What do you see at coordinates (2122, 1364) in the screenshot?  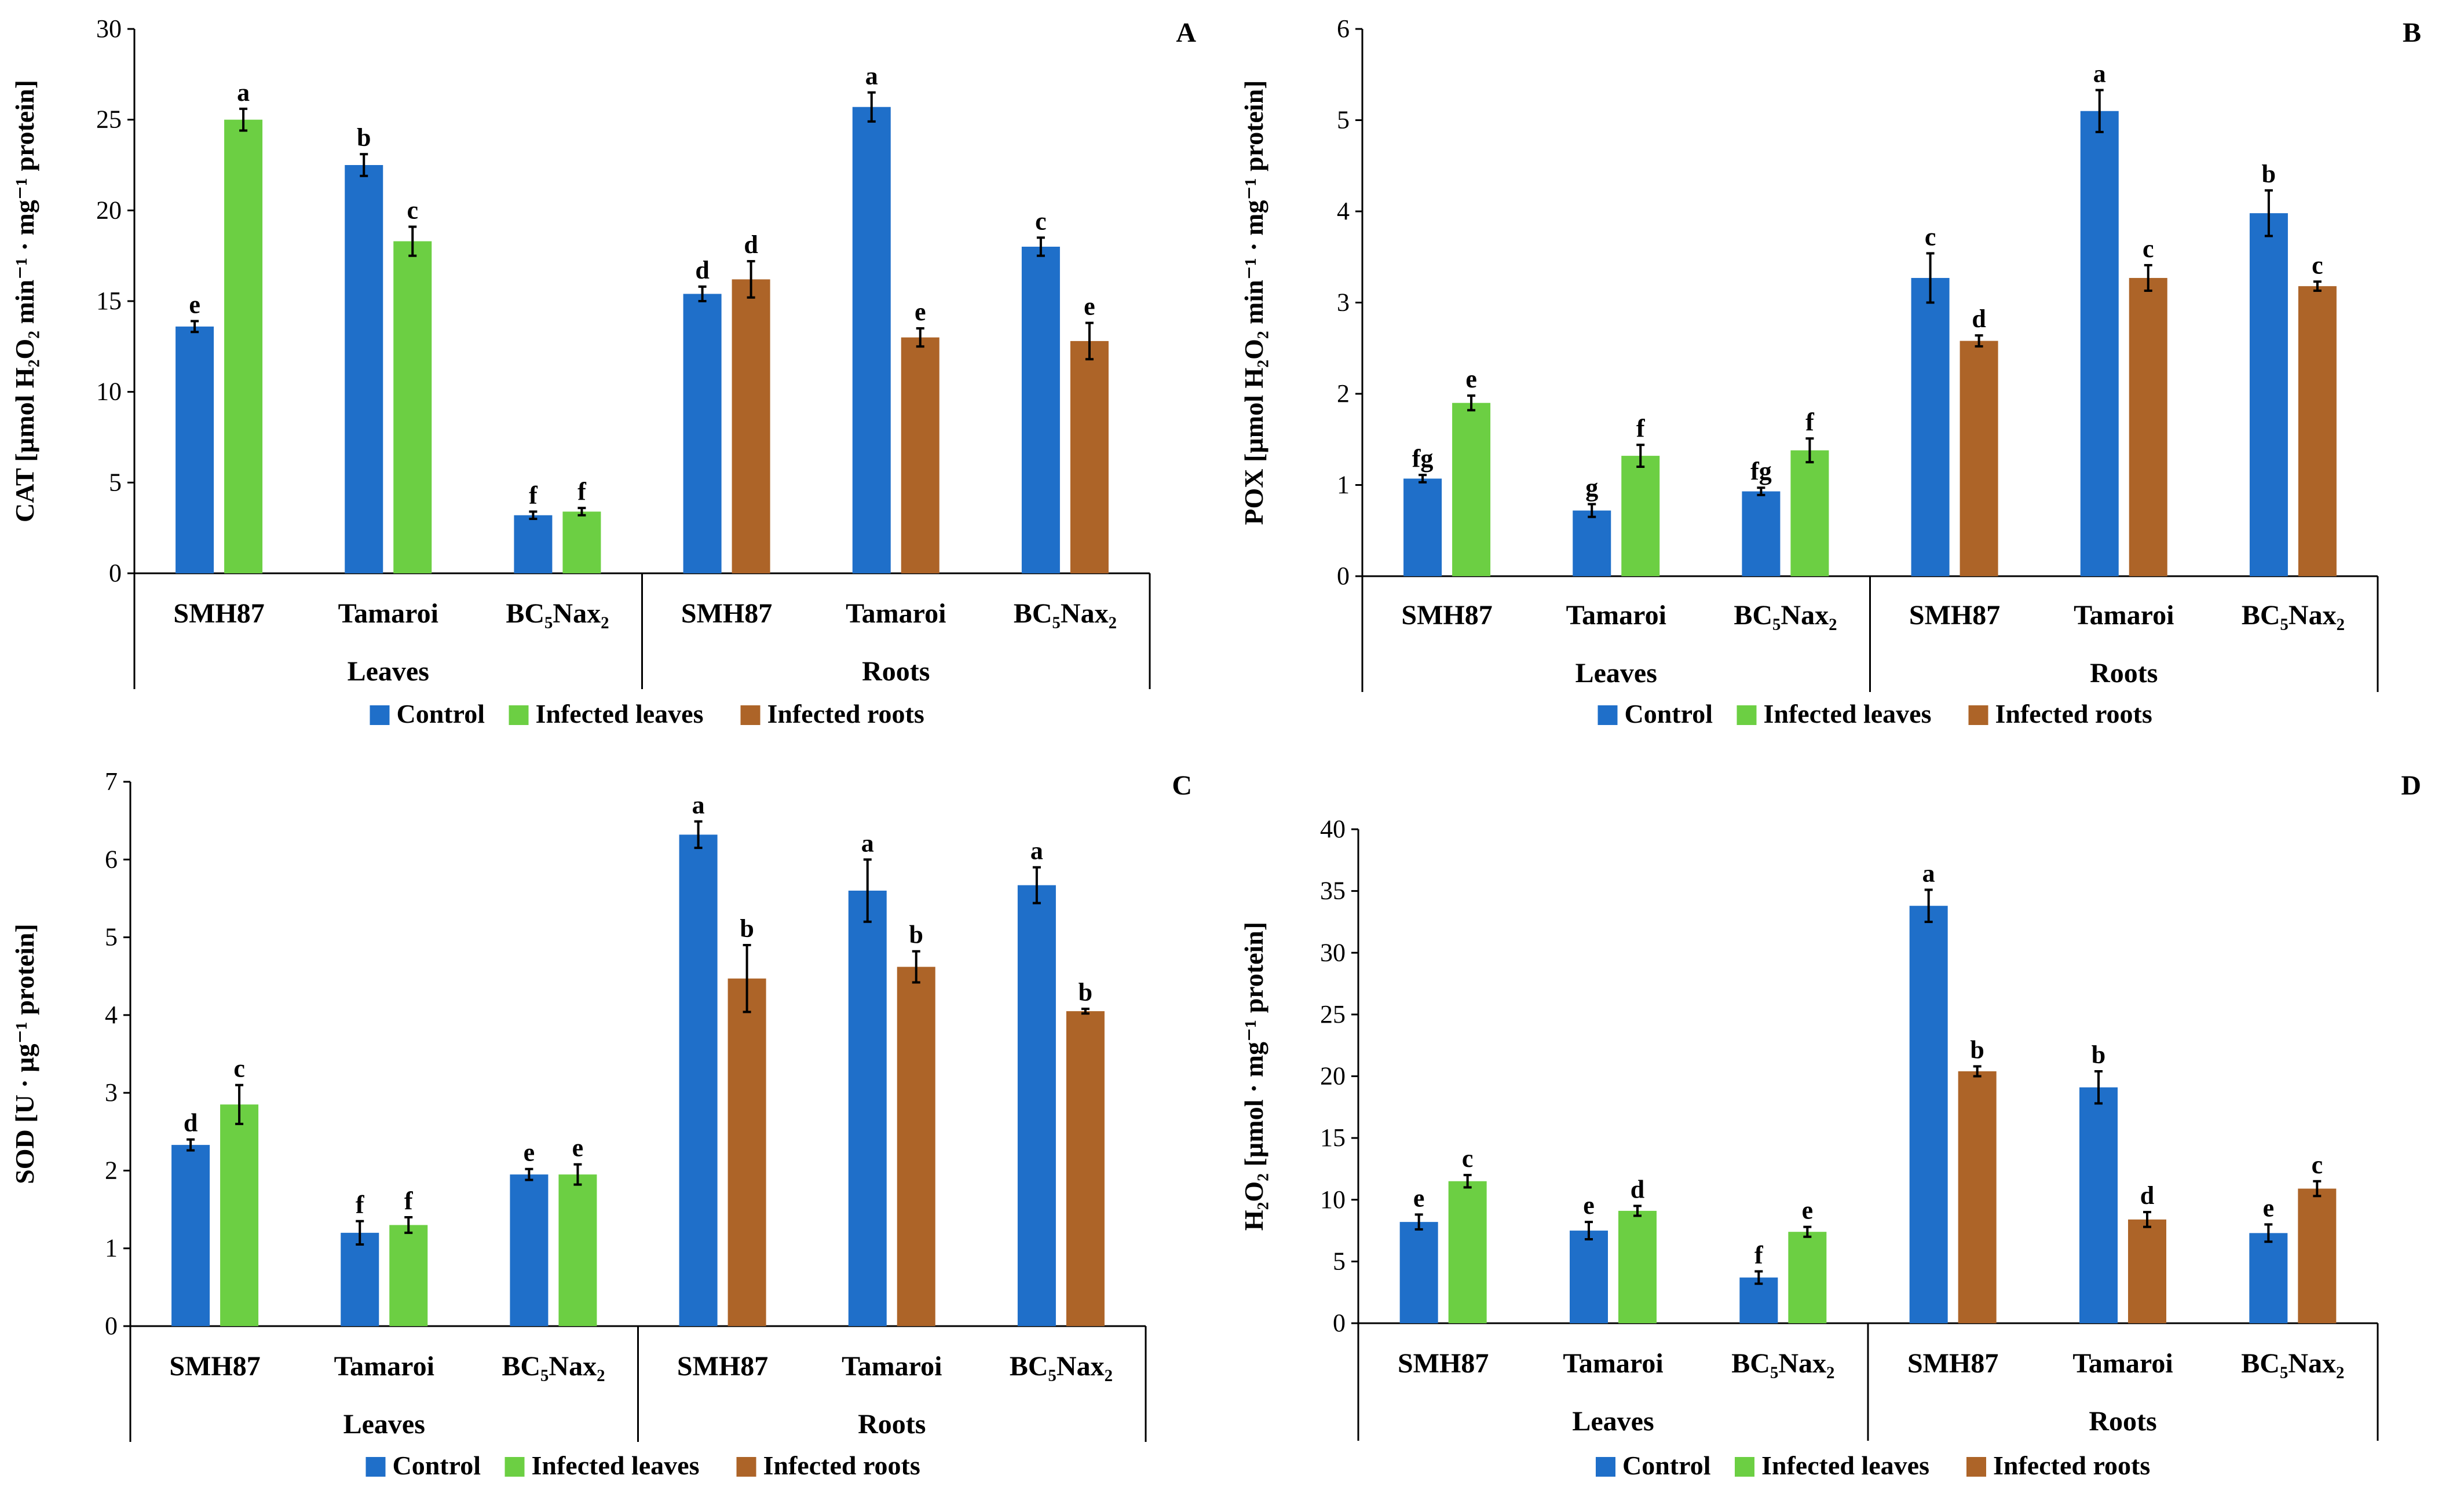 I see `category-label: Tamaroi` at bounding box center [2122, 1364].